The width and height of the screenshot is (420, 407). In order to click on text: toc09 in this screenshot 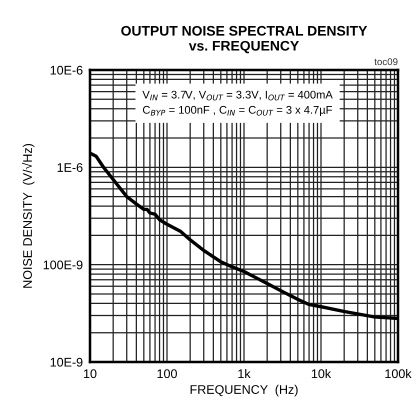, I will do `click(386, 62)`.